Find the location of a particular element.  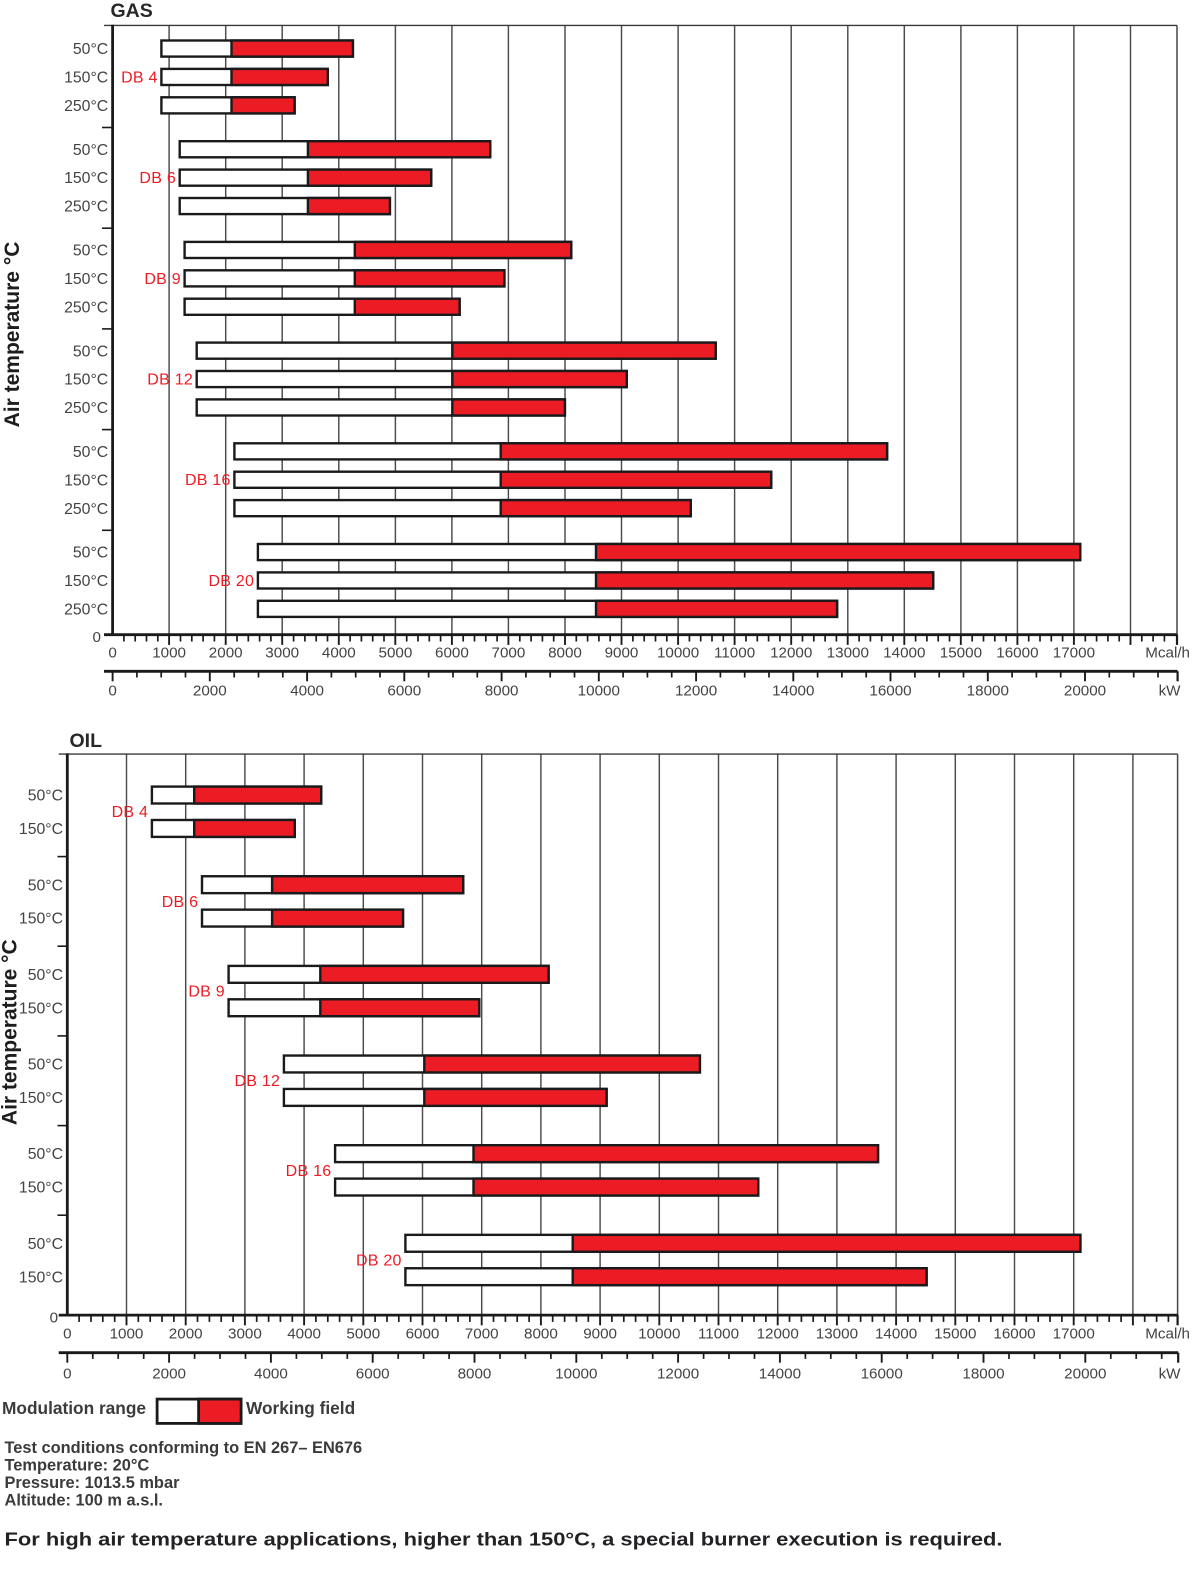

svg-text: Working field is located at coordinates (300, 1408).